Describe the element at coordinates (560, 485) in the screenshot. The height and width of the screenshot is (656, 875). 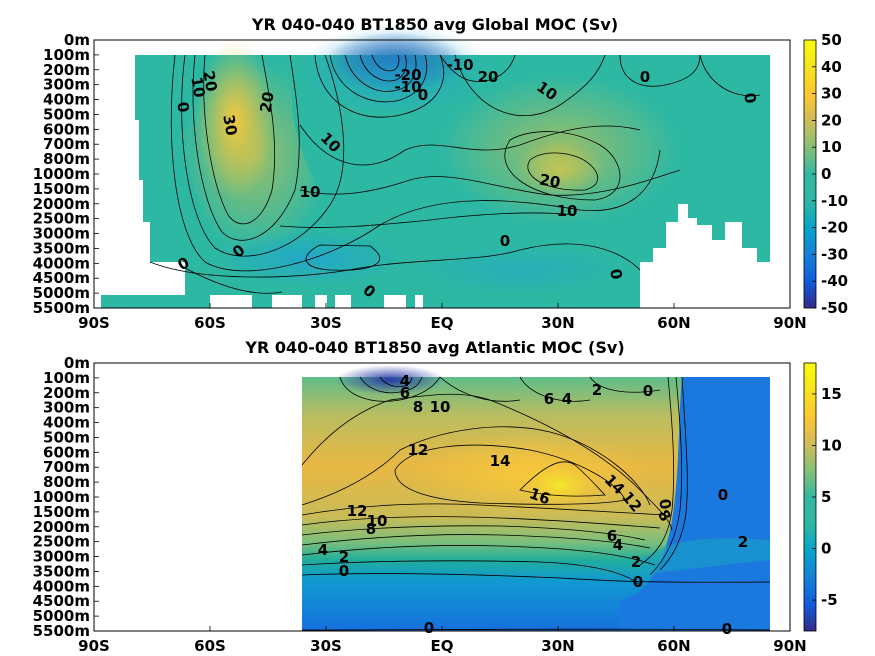
I see `atlantic-moc-max-core` at that location.